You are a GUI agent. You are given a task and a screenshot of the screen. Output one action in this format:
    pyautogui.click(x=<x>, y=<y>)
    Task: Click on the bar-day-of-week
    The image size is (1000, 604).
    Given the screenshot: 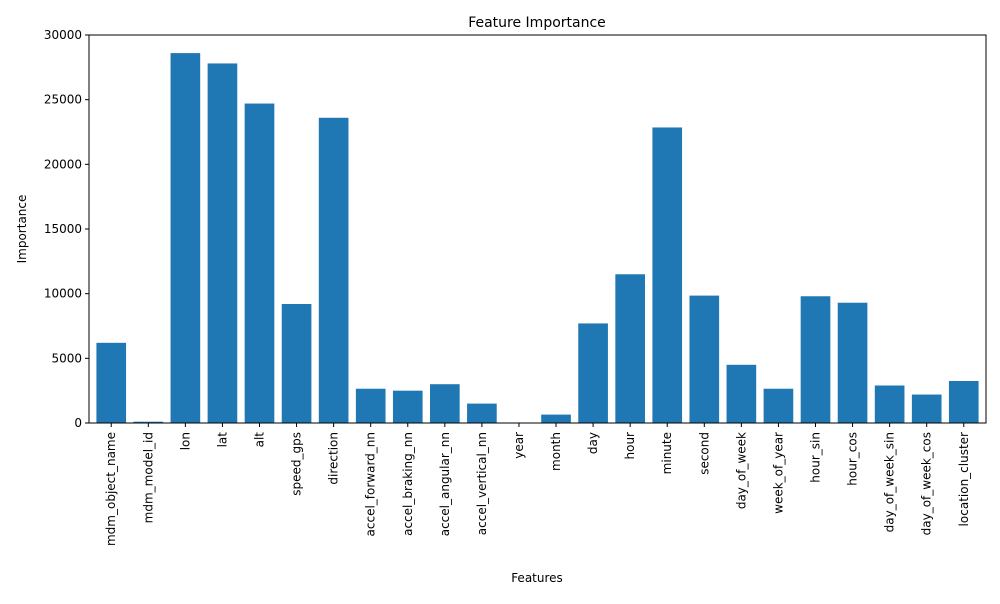 What is the action you would take?
    pyautogui.click(x=741, y=393)
    